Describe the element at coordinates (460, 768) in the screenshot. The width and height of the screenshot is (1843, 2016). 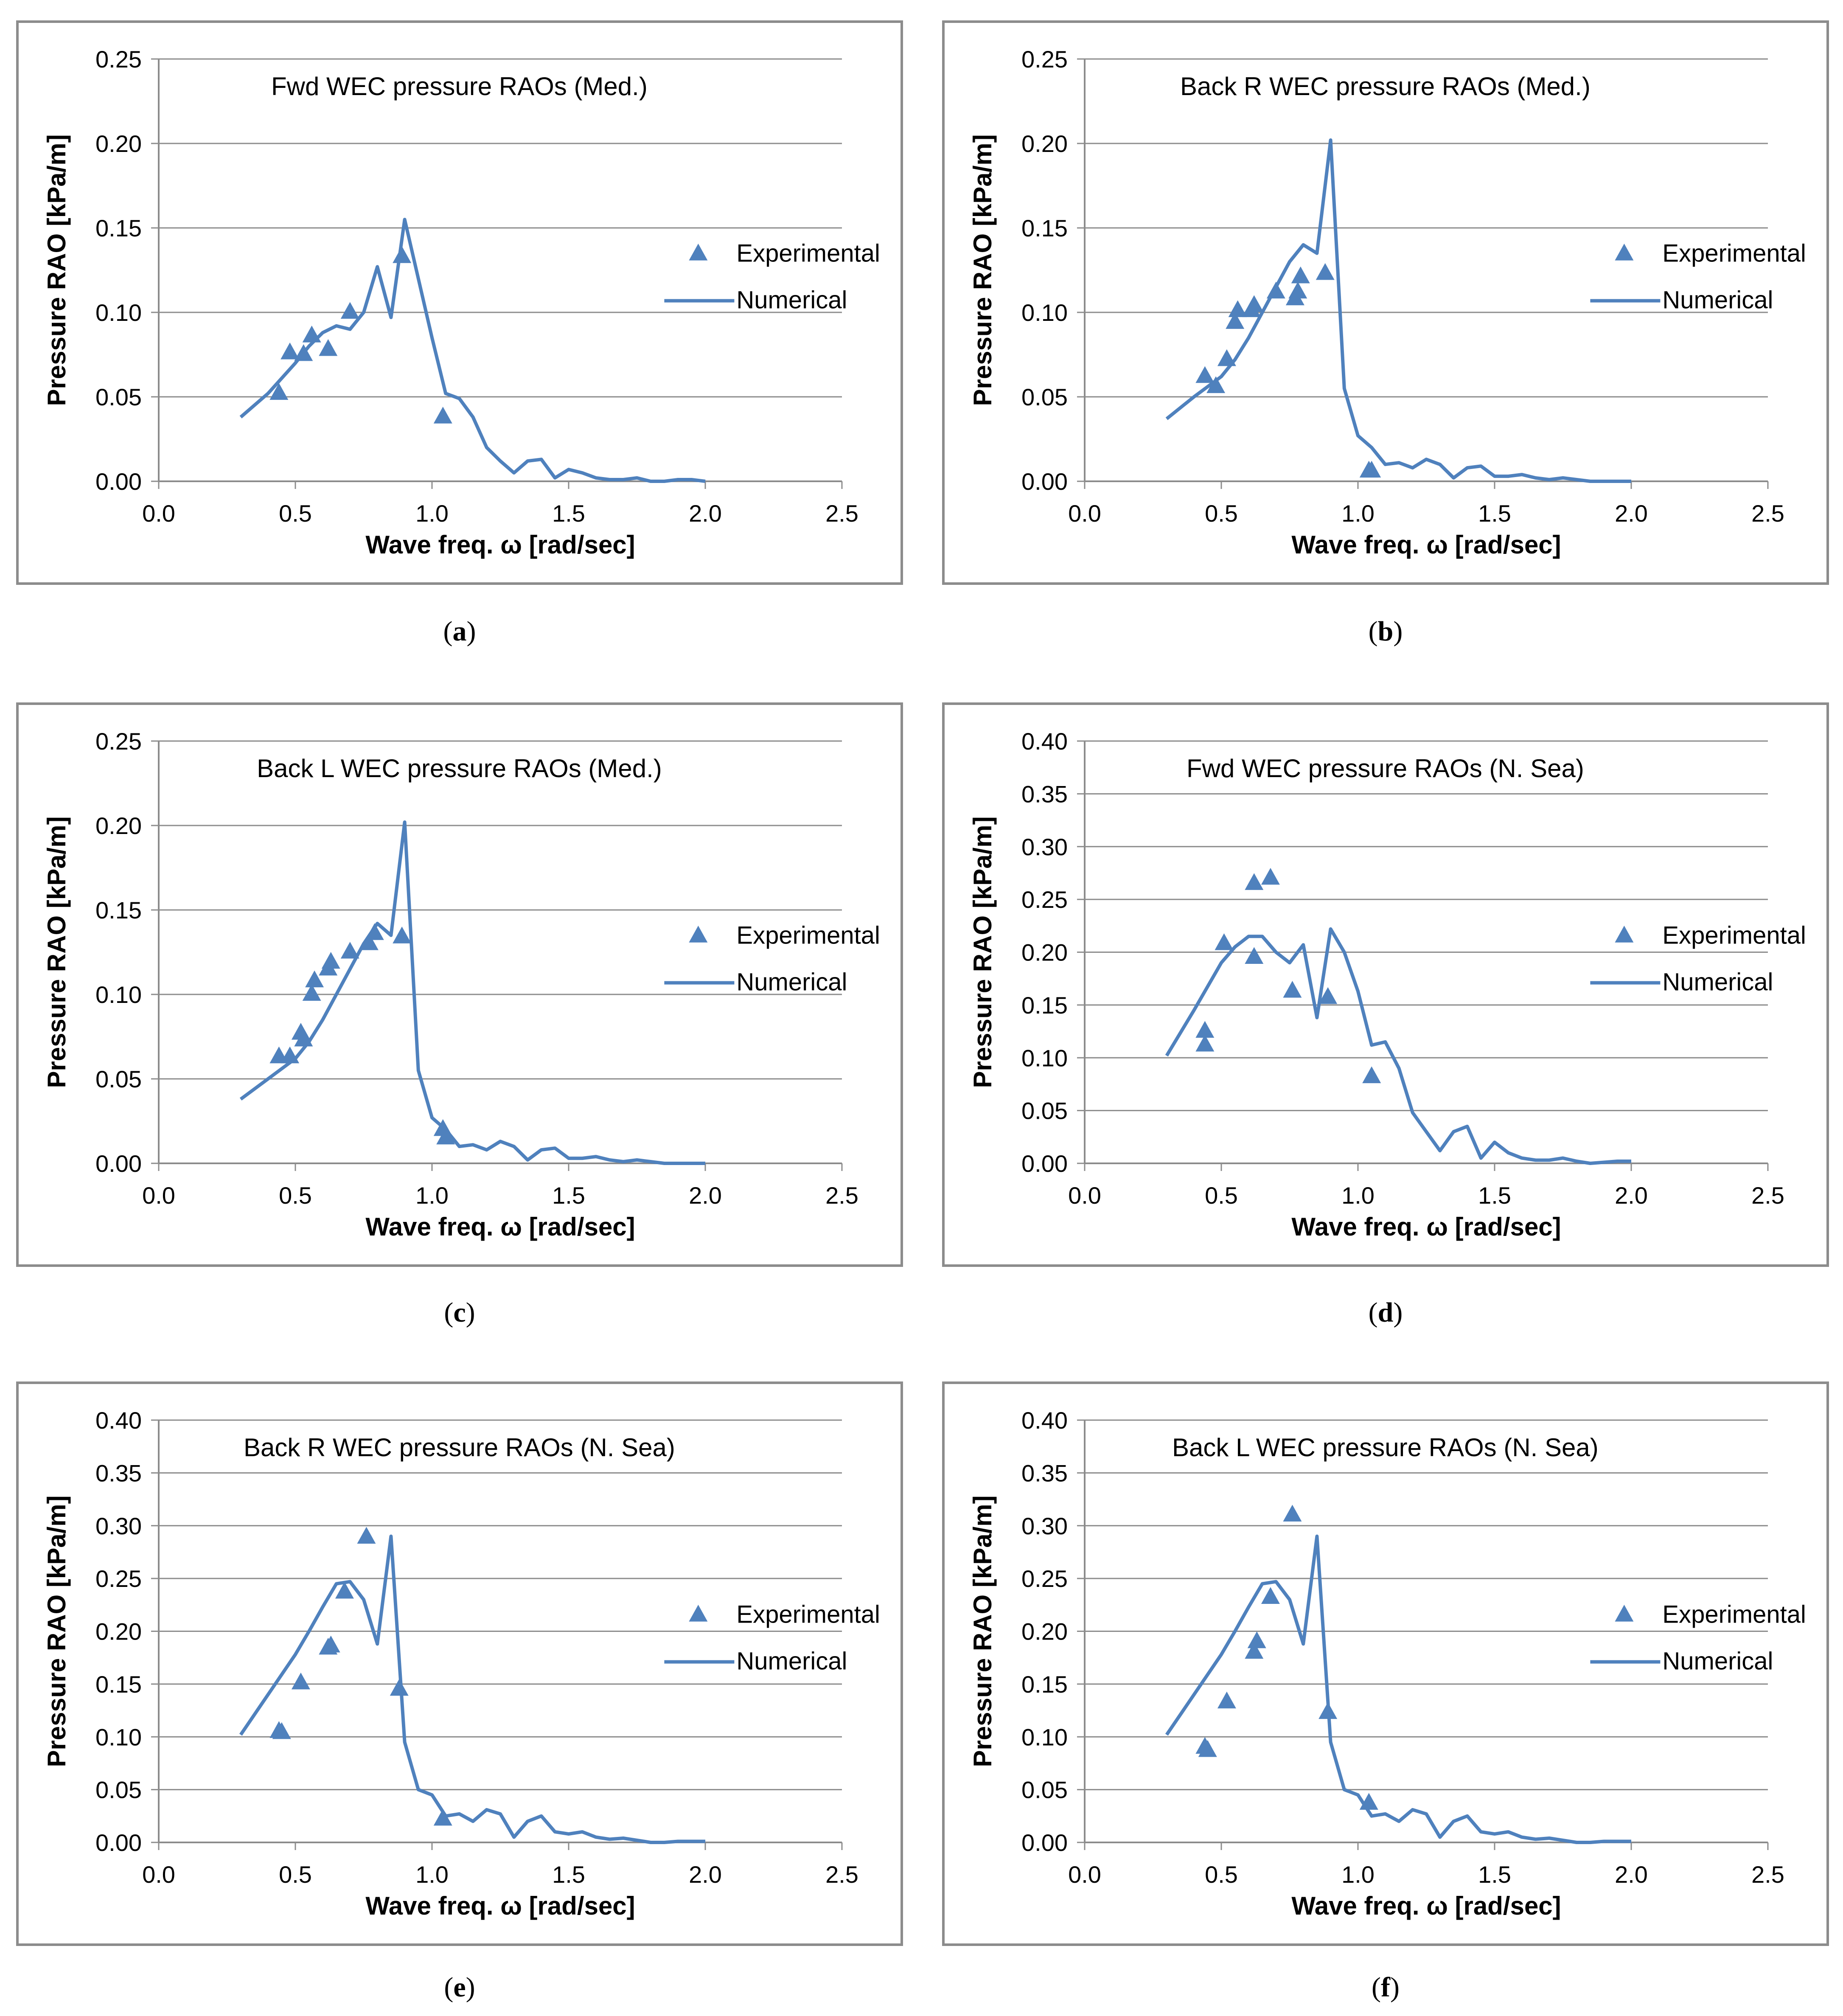
I see `chart-title: Back L WEC pressure RAOs (Med.)` at that location.